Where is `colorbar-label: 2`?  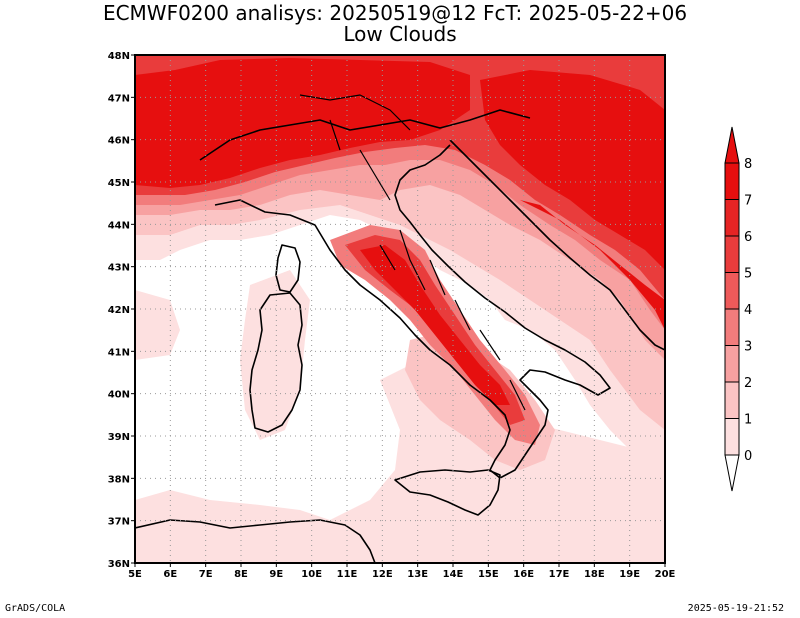 colorbar-label: 2 is located at coordinates (748, 383).